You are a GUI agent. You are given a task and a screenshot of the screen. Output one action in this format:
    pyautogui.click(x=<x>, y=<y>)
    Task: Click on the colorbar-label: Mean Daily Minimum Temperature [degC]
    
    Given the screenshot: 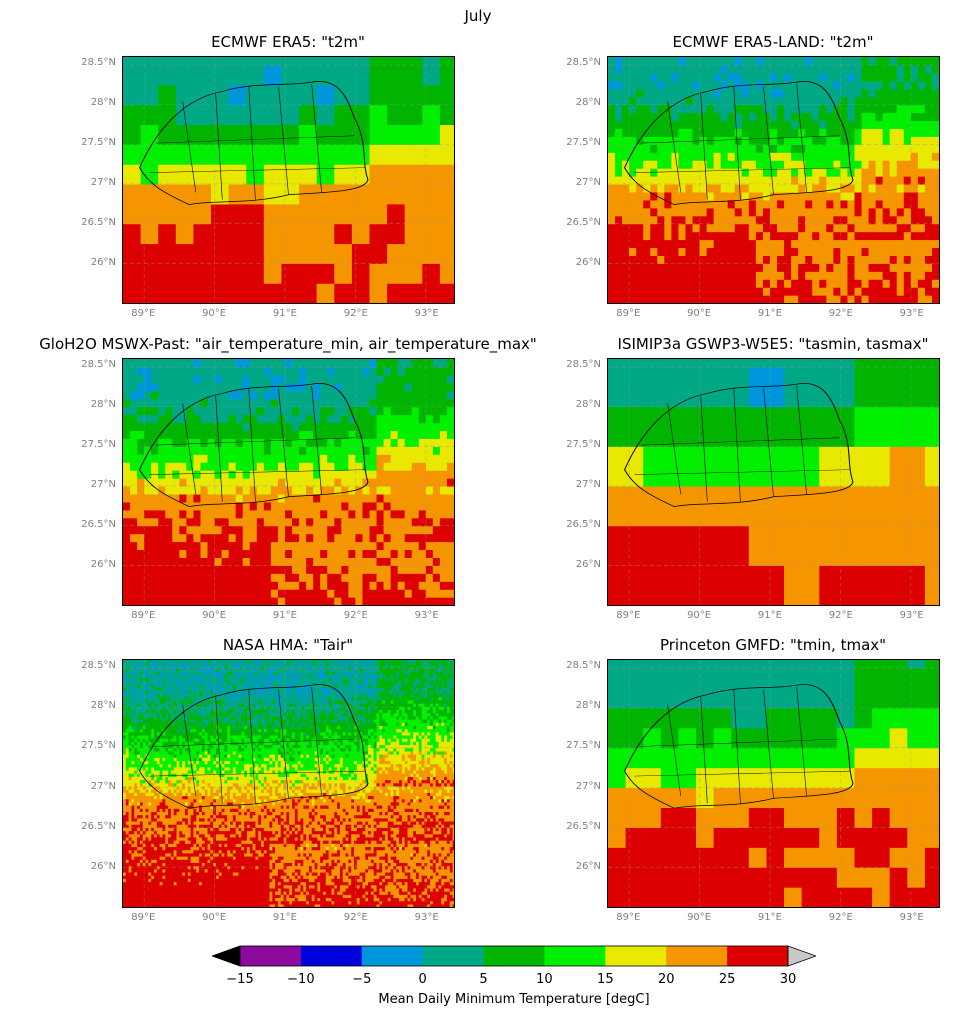 What is the action you would take?
    pyautogui.click(x=514, y=999)
    